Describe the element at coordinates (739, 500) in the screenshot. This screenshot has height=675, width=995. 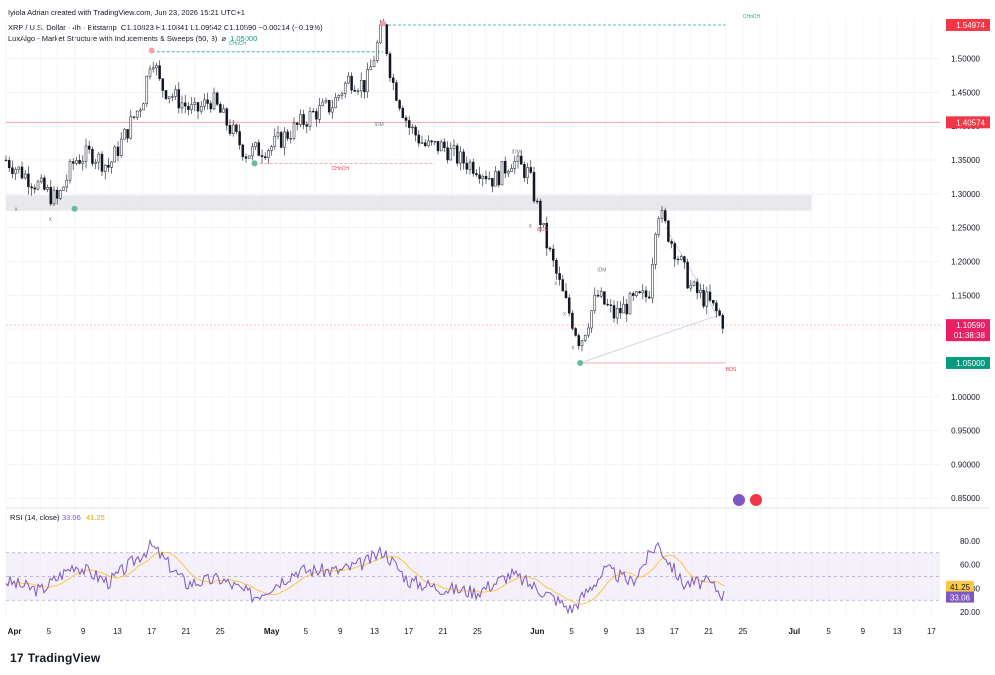
I see `replay-icon` at that location.